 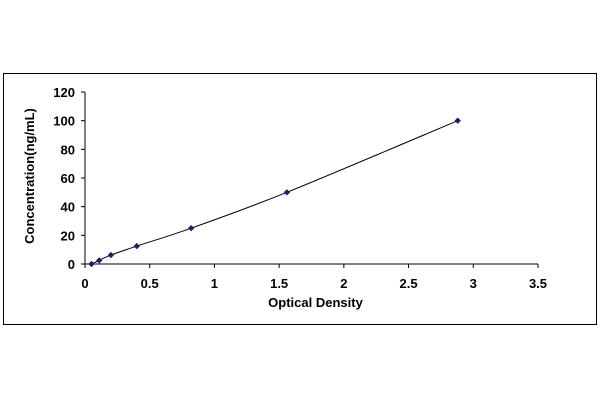 What do you see at coordinates (29, 176) in the screenshot?
I see `y-axis-title: Concentration(ng/mL)` at bounding box center [29, 176].